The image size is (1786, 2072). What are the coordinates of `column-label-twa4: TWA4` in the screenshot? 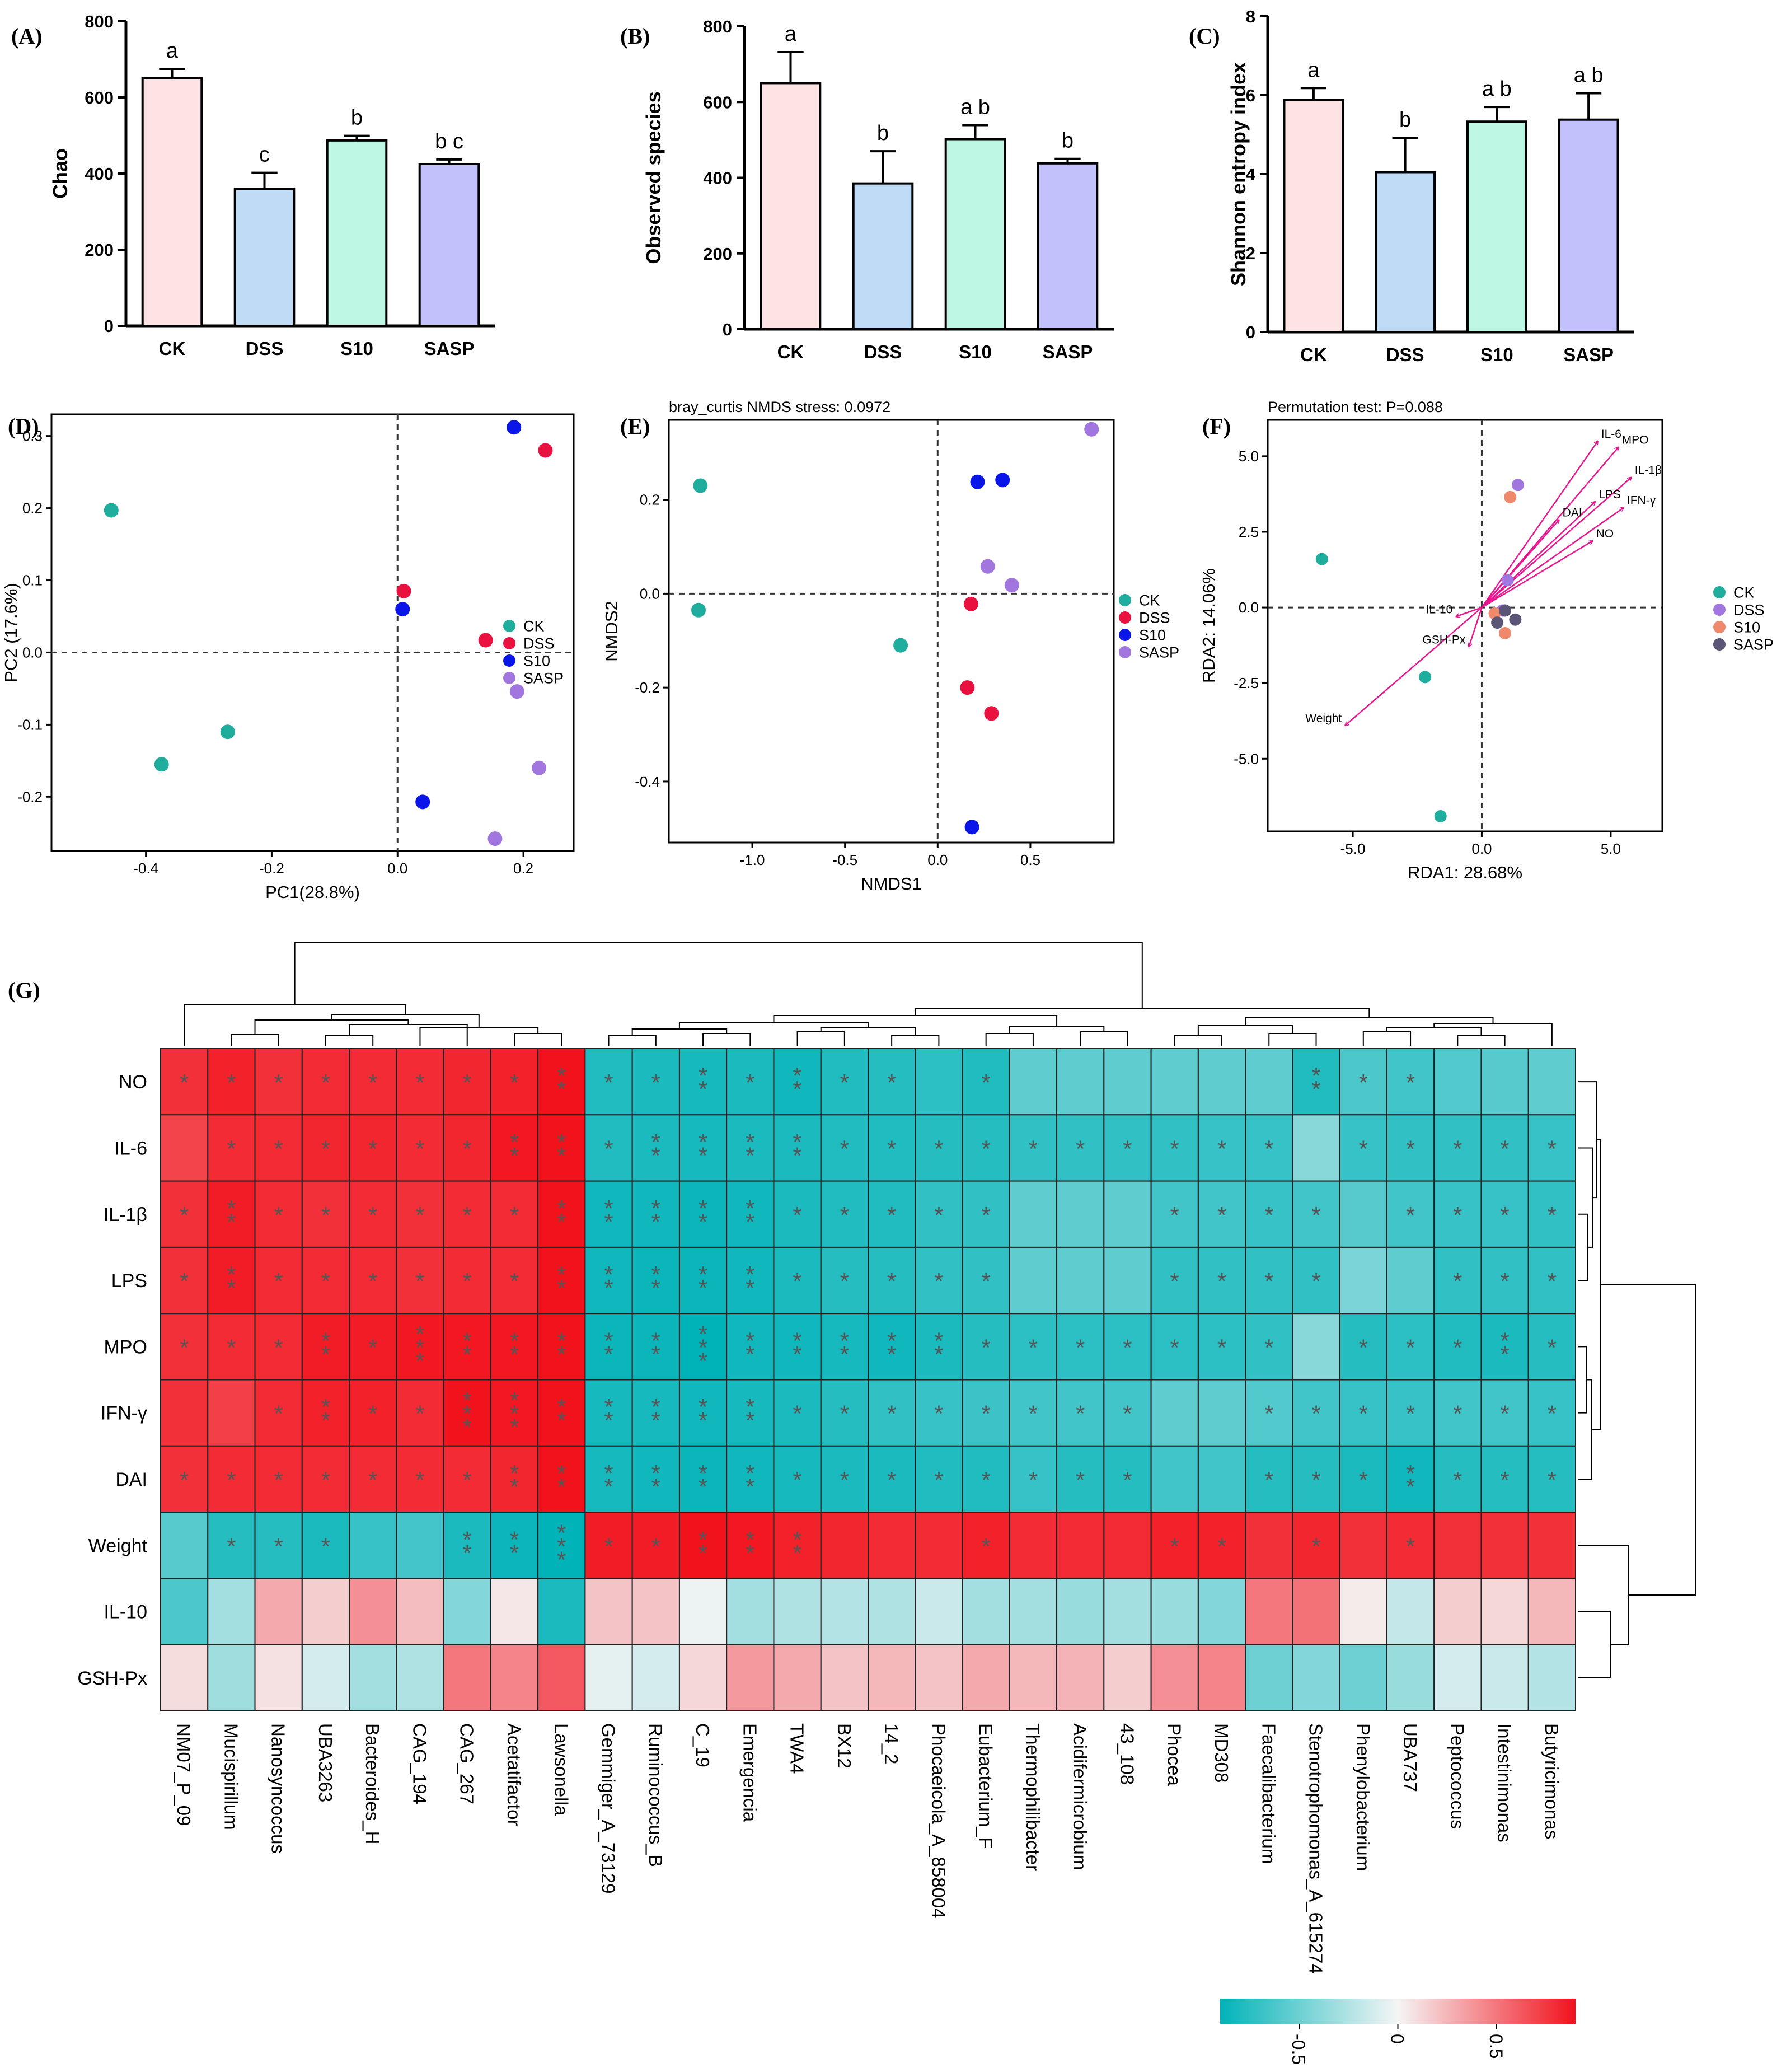 It's located at (798, 1748).